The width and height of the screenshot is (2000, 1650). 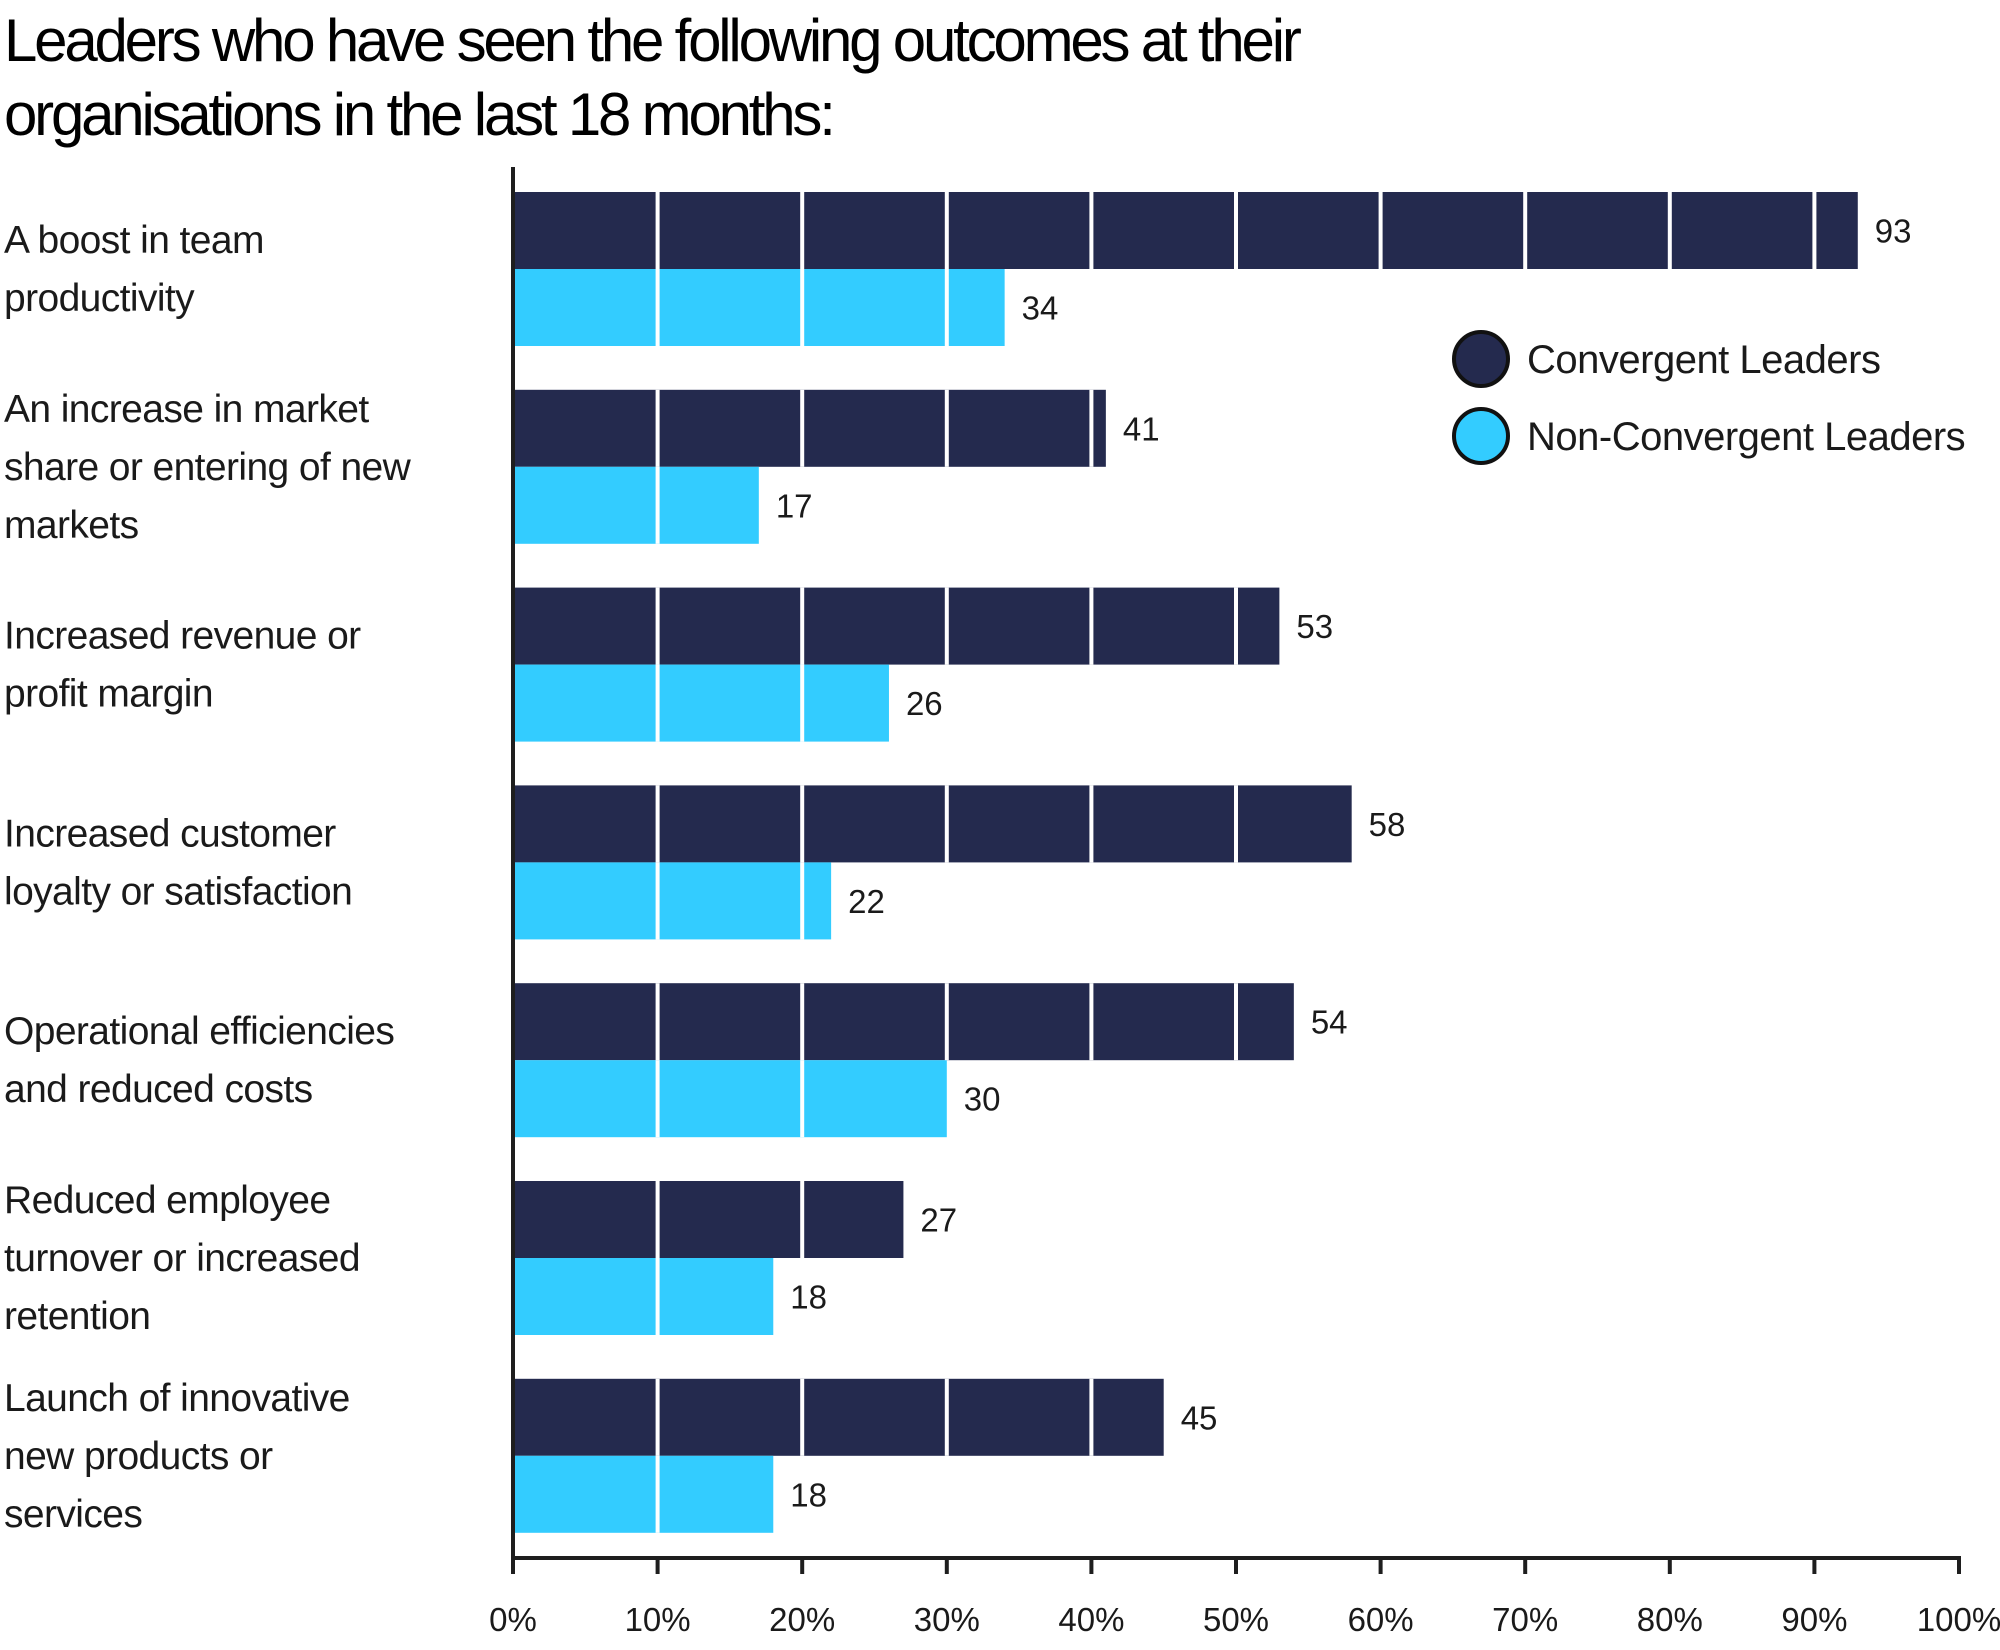 What do you see at coordinates (1893, 231) in the screenshot?
I see `data-label: 93` at bounding box center [1893, 231].